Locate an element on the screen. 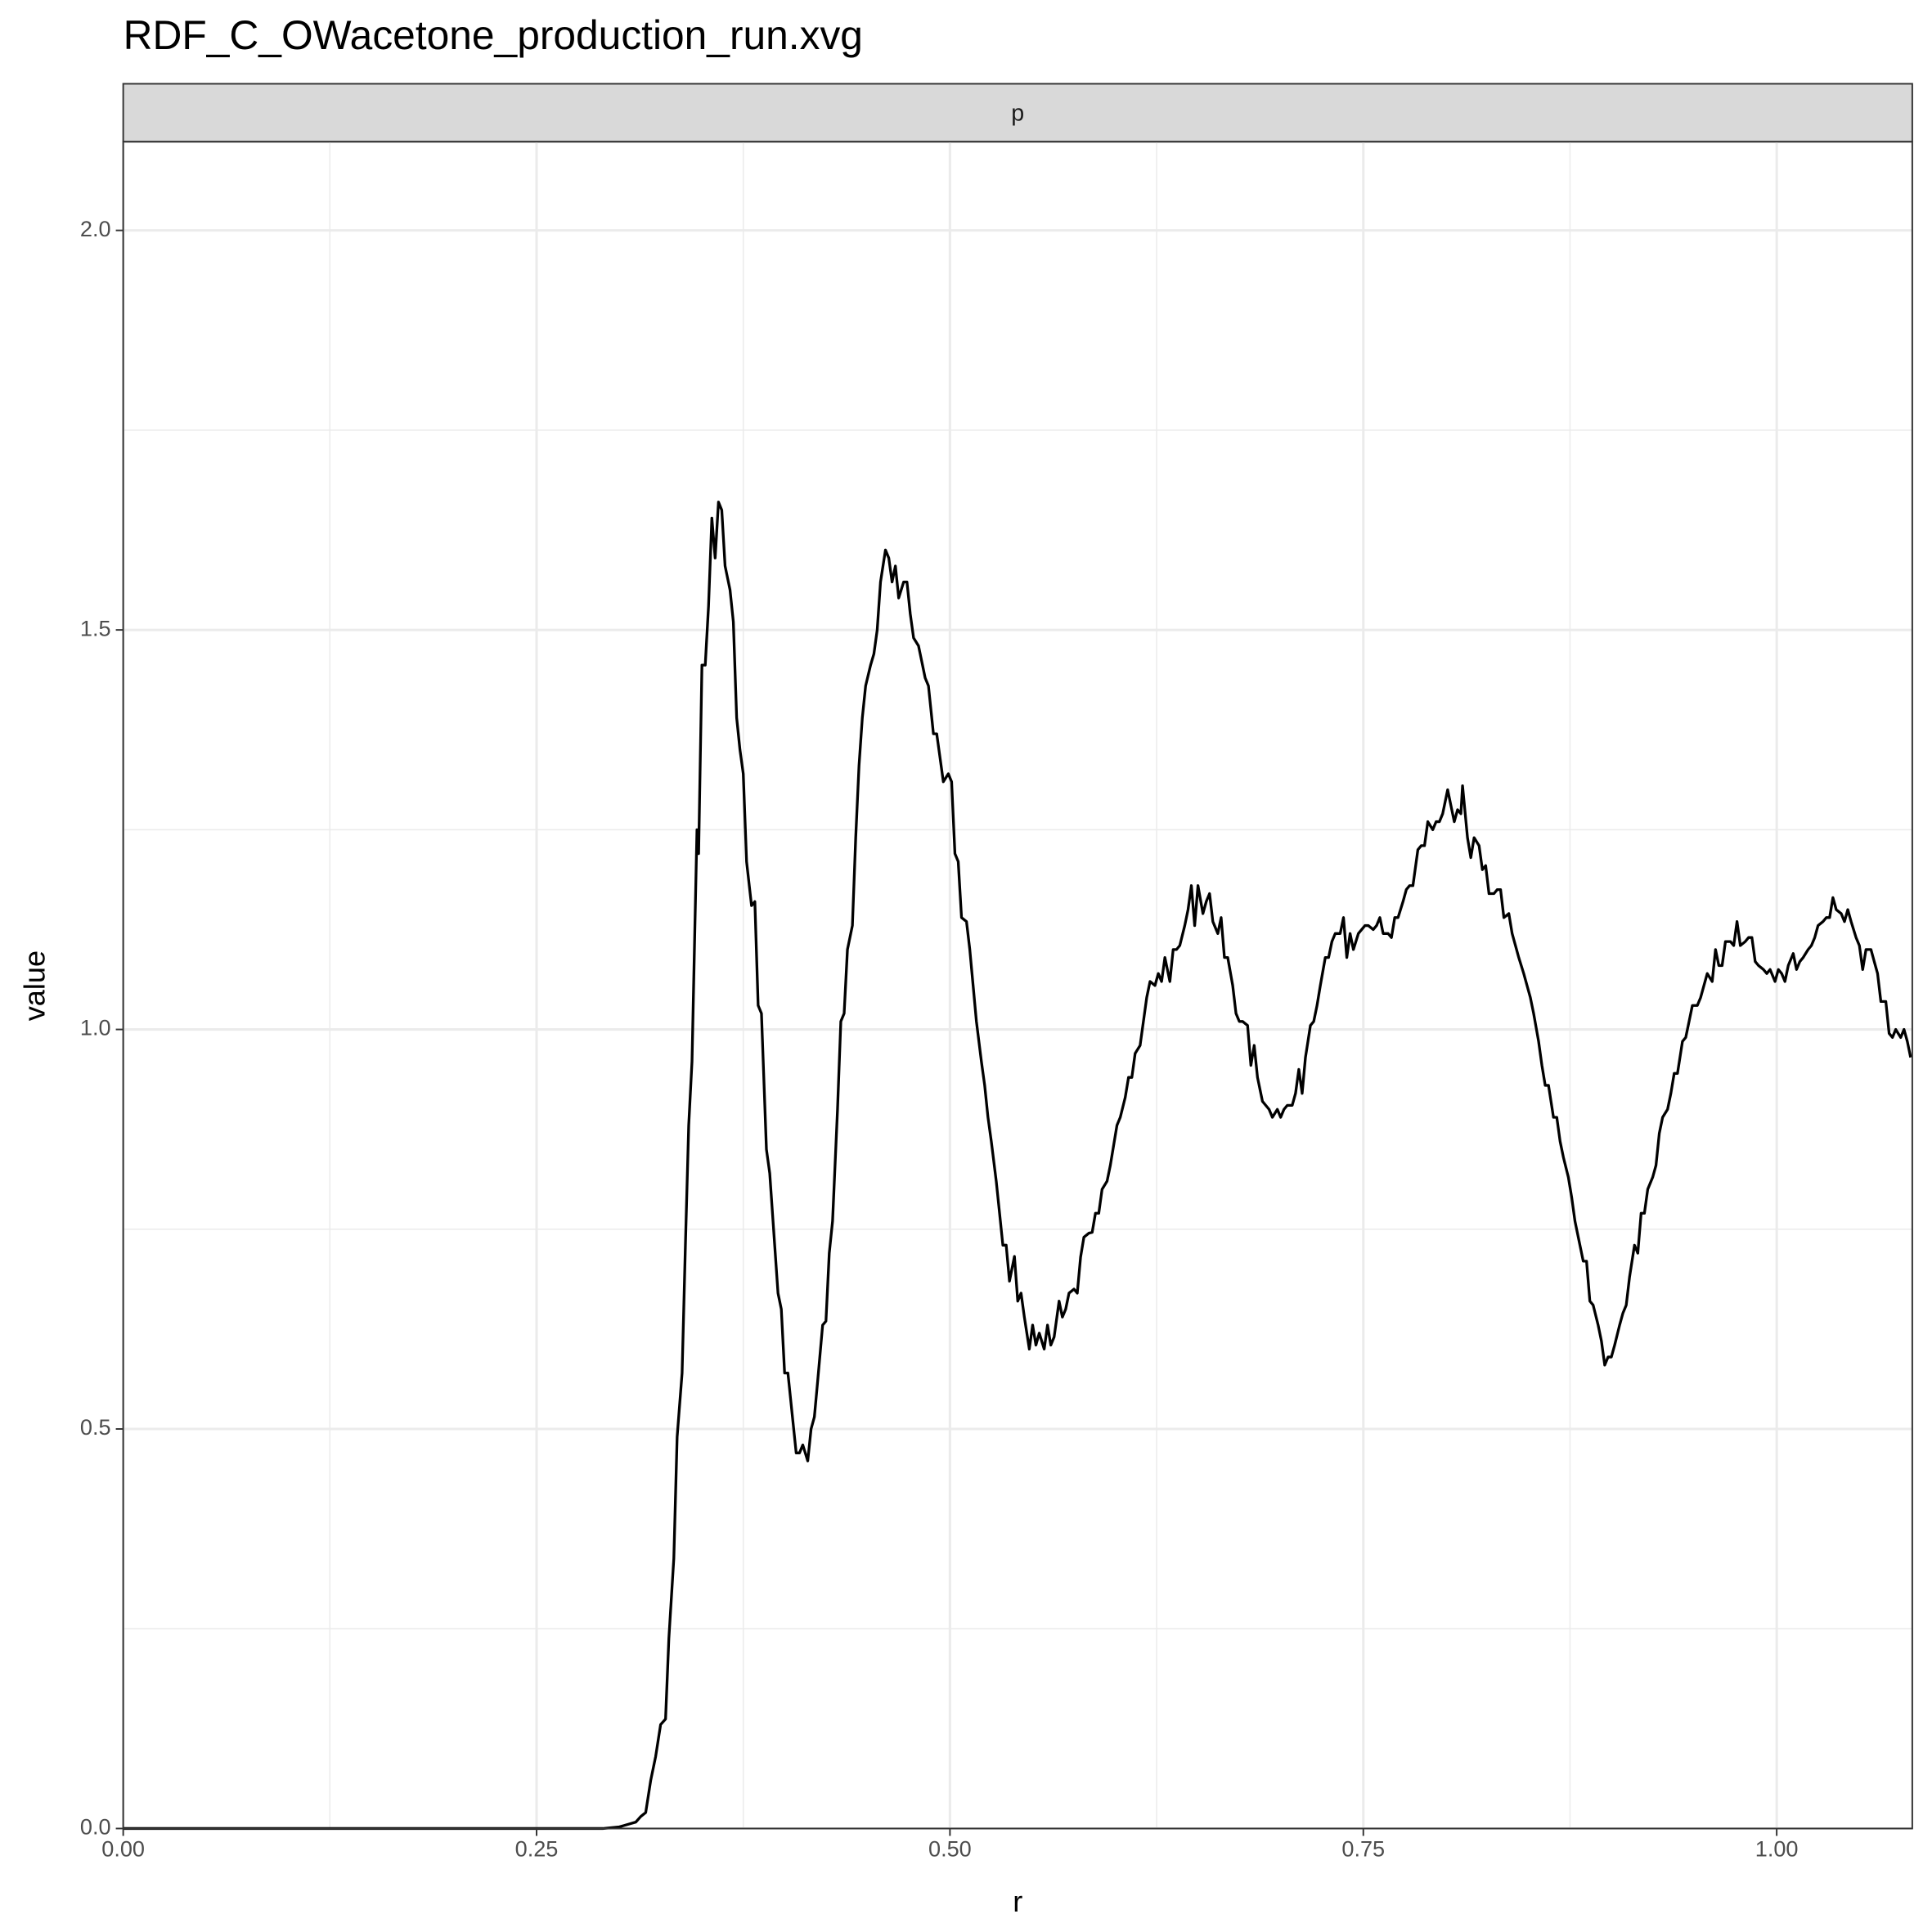 This screenshot has width=1932, height=1932. x-tick-label: 1.00 is located at coordinates (1777, 1849).